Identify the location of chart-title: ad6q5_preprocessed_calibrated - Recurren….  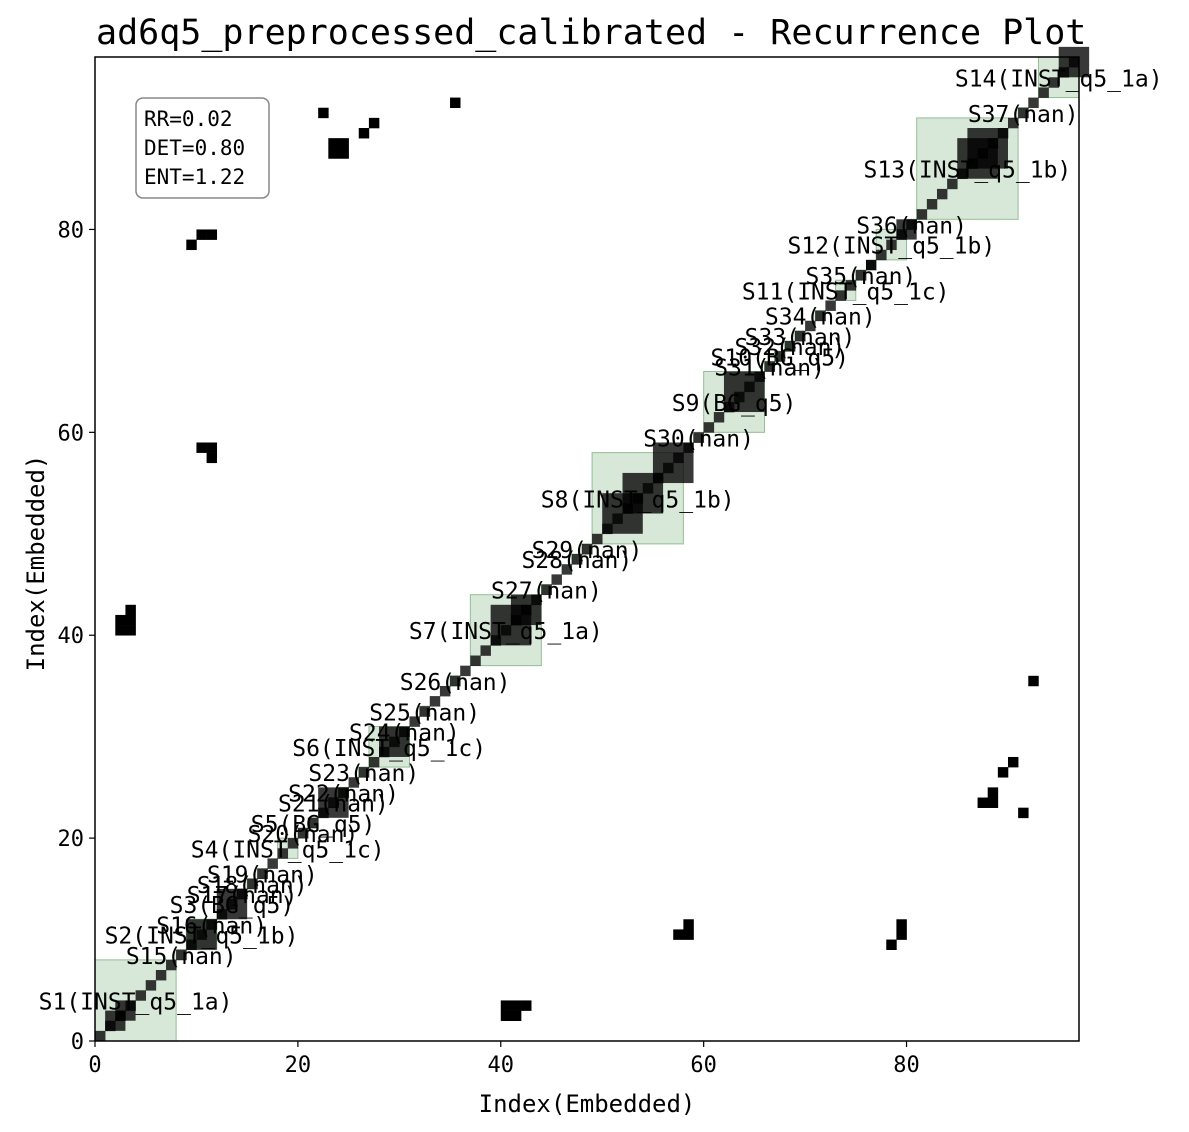
(591, 33).